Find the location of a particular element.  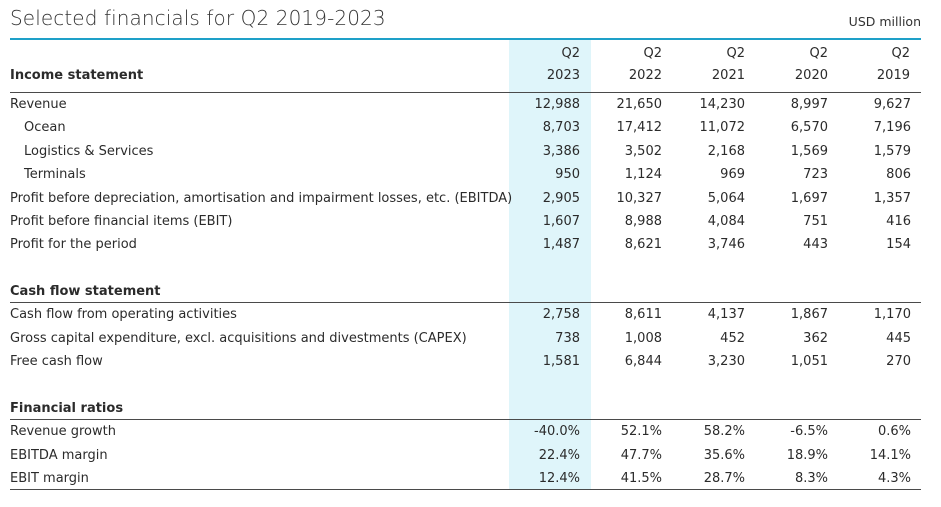

table-cell: 7,196 is located at coordinates (892, 127).